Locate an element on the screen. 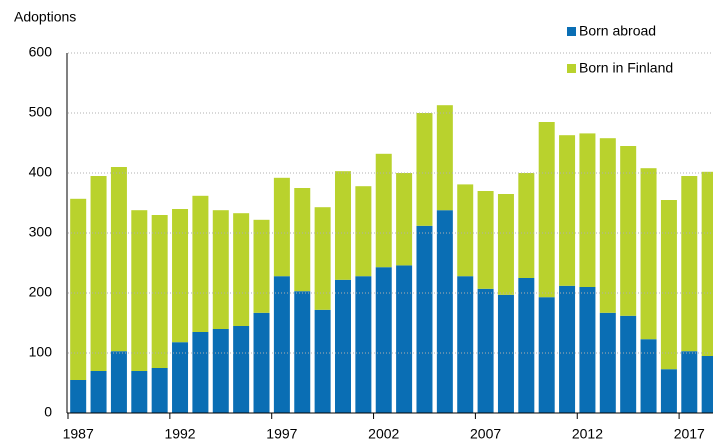 The height and width of the screenshot is (445, 713). x-tick-label: 2007 is located at coordinates (485, 434).